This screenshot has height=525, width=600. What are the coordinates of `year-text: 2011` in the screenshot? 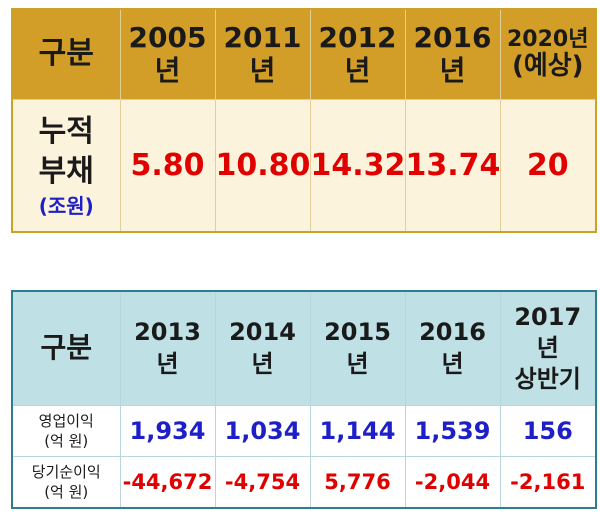 It's located at (262, 38).